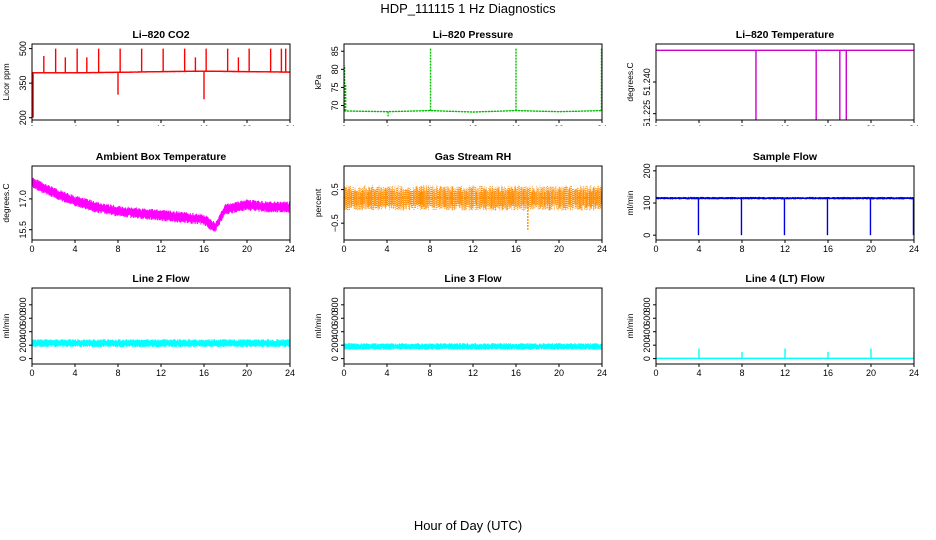 The width and height of the screenshot is (936, 540). Describe the element at coordinates (647, 82) in the screenshot. I see `y-tick-label: 51.240` at that location.